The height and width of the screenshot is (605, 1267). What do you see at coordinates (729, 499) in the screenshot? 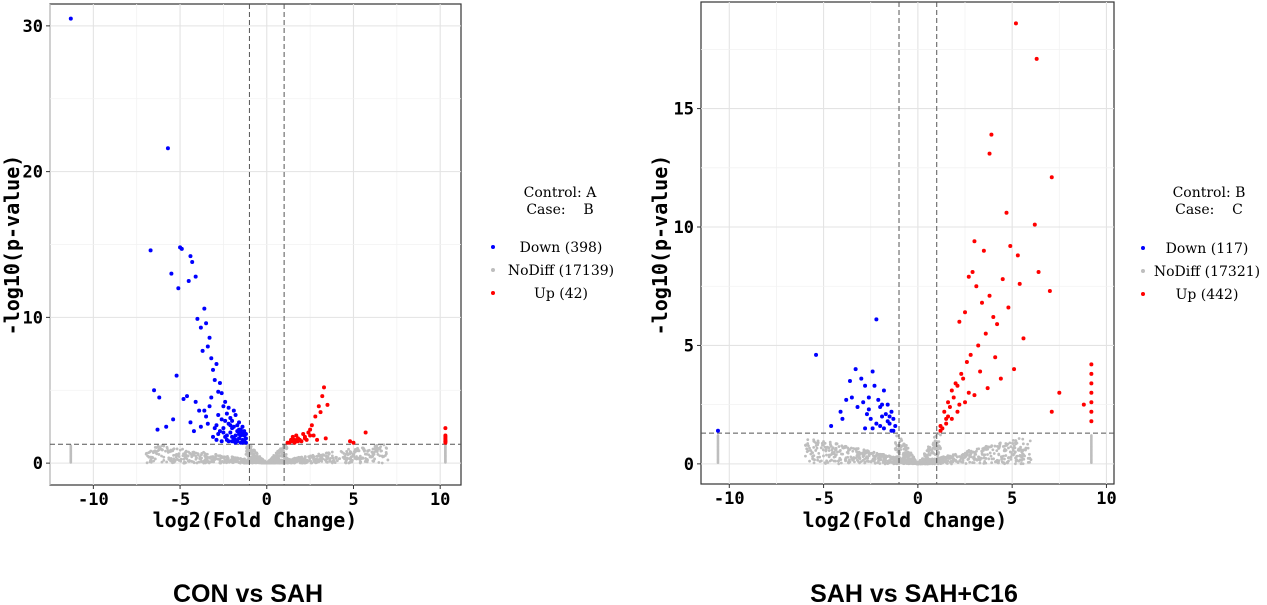
I see `x-tick-label: -10` at bounding box center [729, 499].